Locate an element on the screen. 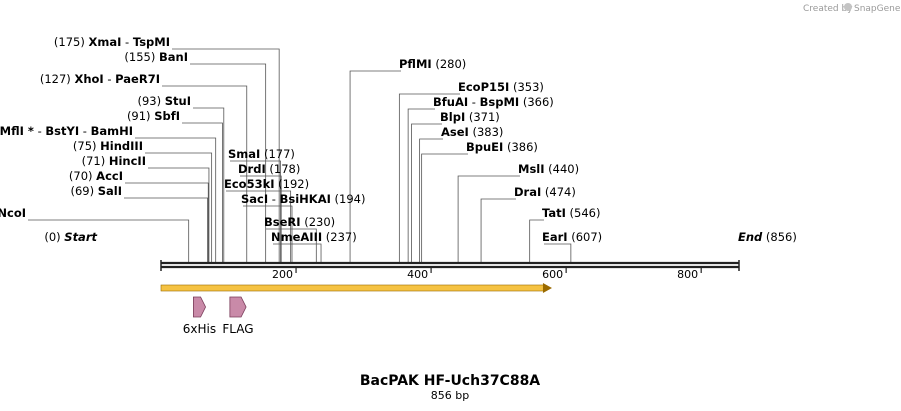 This screenshot has width=901, height=411. site-label-text: SmaI (177) is located at coordinates (261, 154).